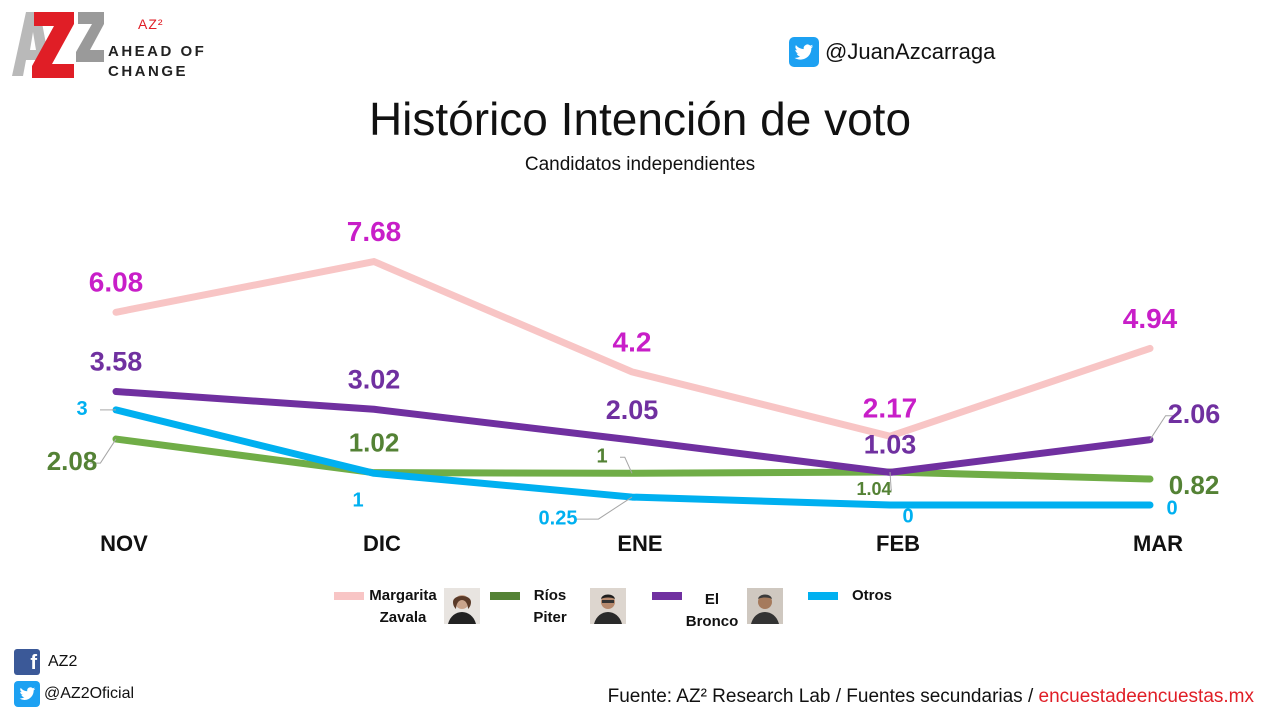 The width and height of the screenshot is (1280, 720). Describe the element at coordinates (639, 543) in the screenshot. I see `x-tick-label: ENE` at that location.